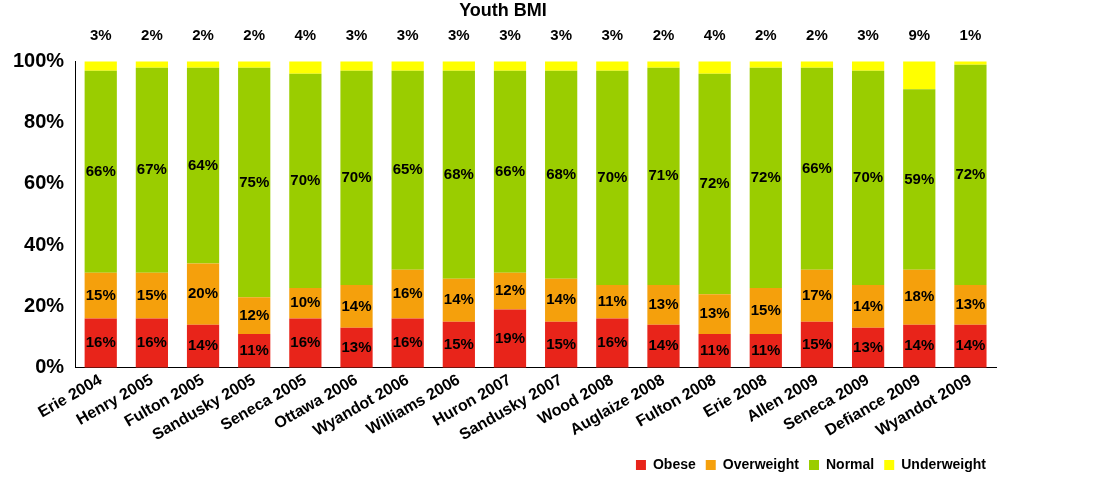 Image resolution: width=1116 pixels, height=482 pixels. What do you see at coordinates (44, 121) in the screenshot?
I see `y-tick-label: 80%` at bounding box center [44, 121].